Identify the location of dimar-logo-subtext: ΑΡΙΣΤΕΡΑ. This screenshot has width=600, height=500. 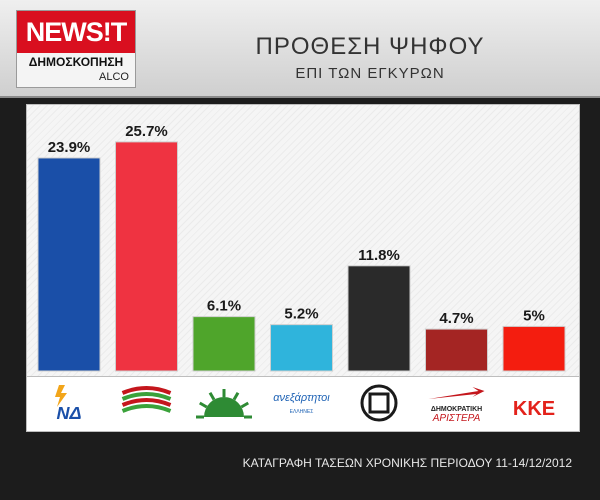
(456, 418).